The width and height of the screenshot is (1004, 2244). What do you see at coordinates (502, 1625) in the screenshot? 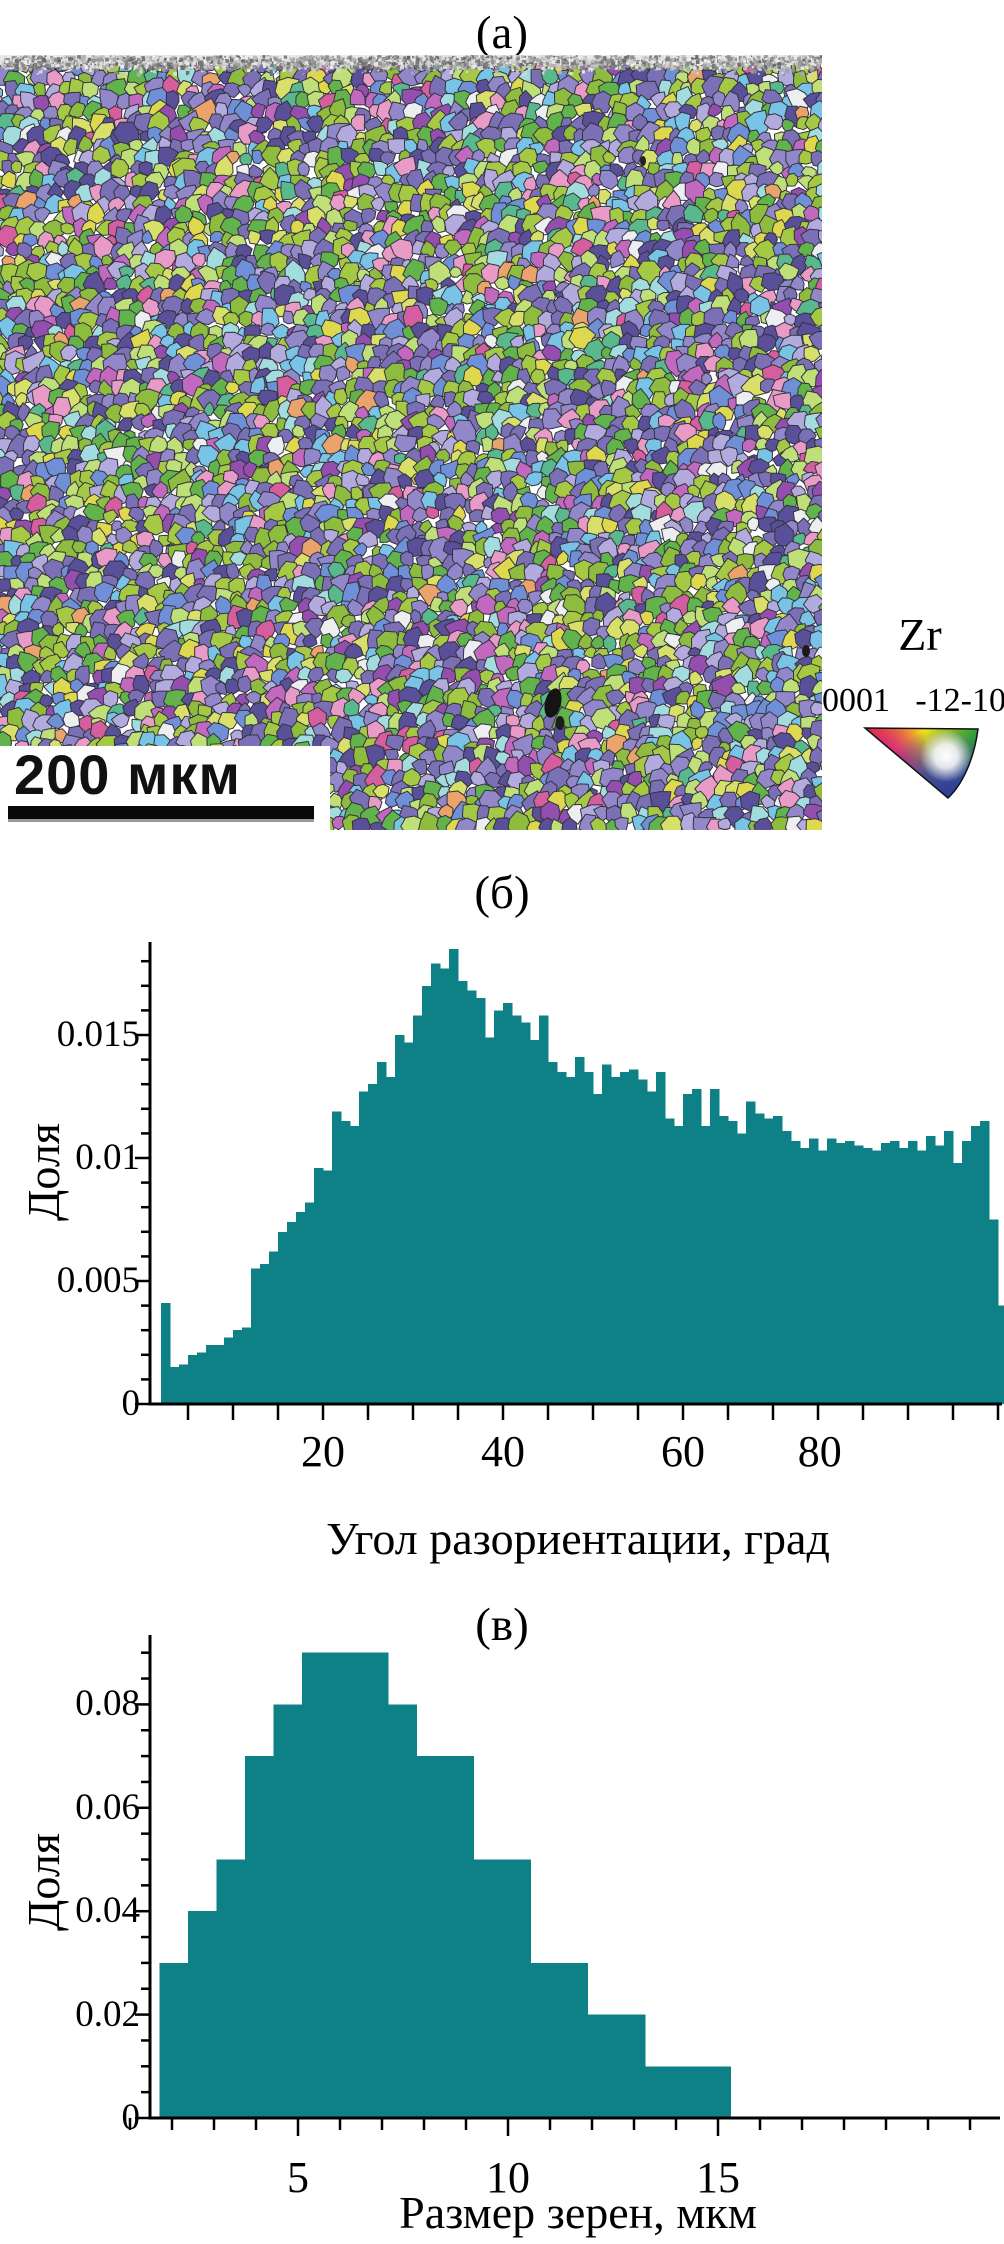
I see `panel-c-title: (в)` at bounding box center [502, 1625].